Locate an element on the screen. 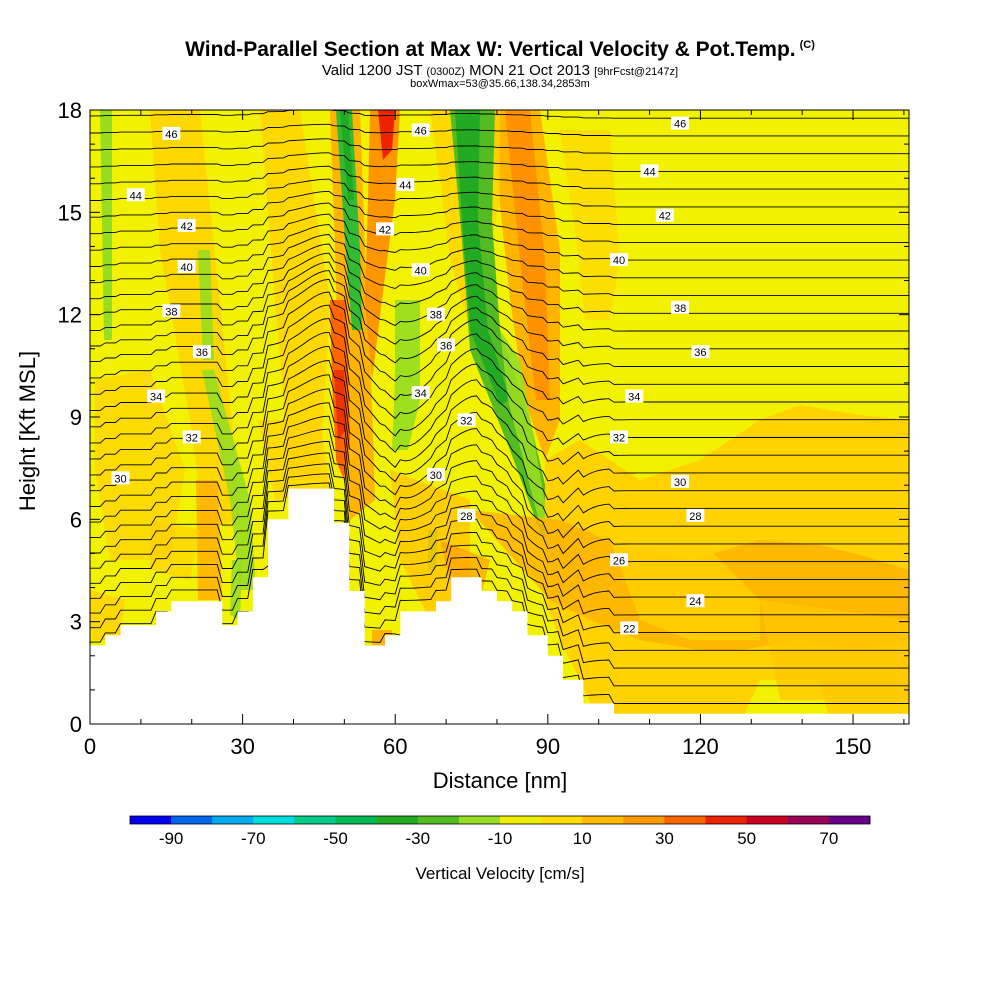  valid-date: MON 21 Oct 2013 is located at coordinates (529, 70).